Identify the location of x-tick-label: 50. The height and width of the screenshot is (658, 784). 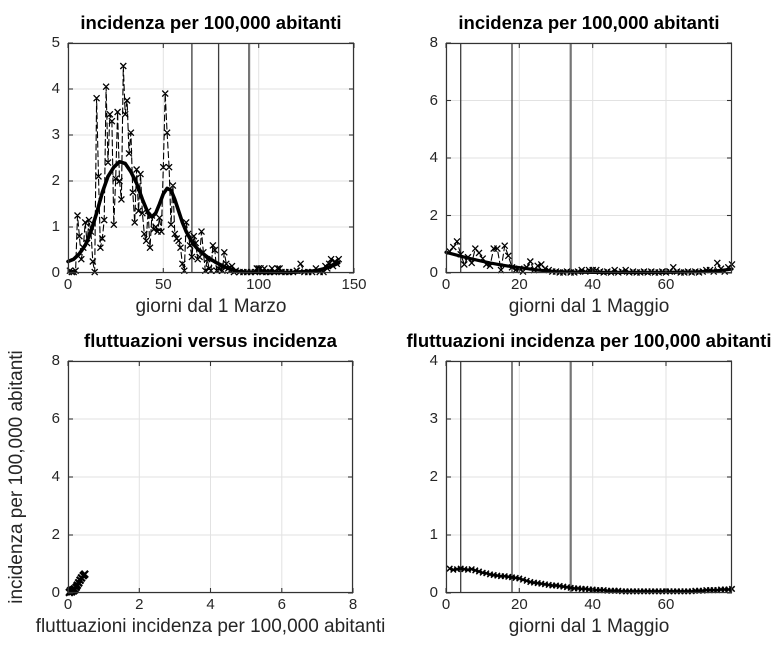
(163, 284).